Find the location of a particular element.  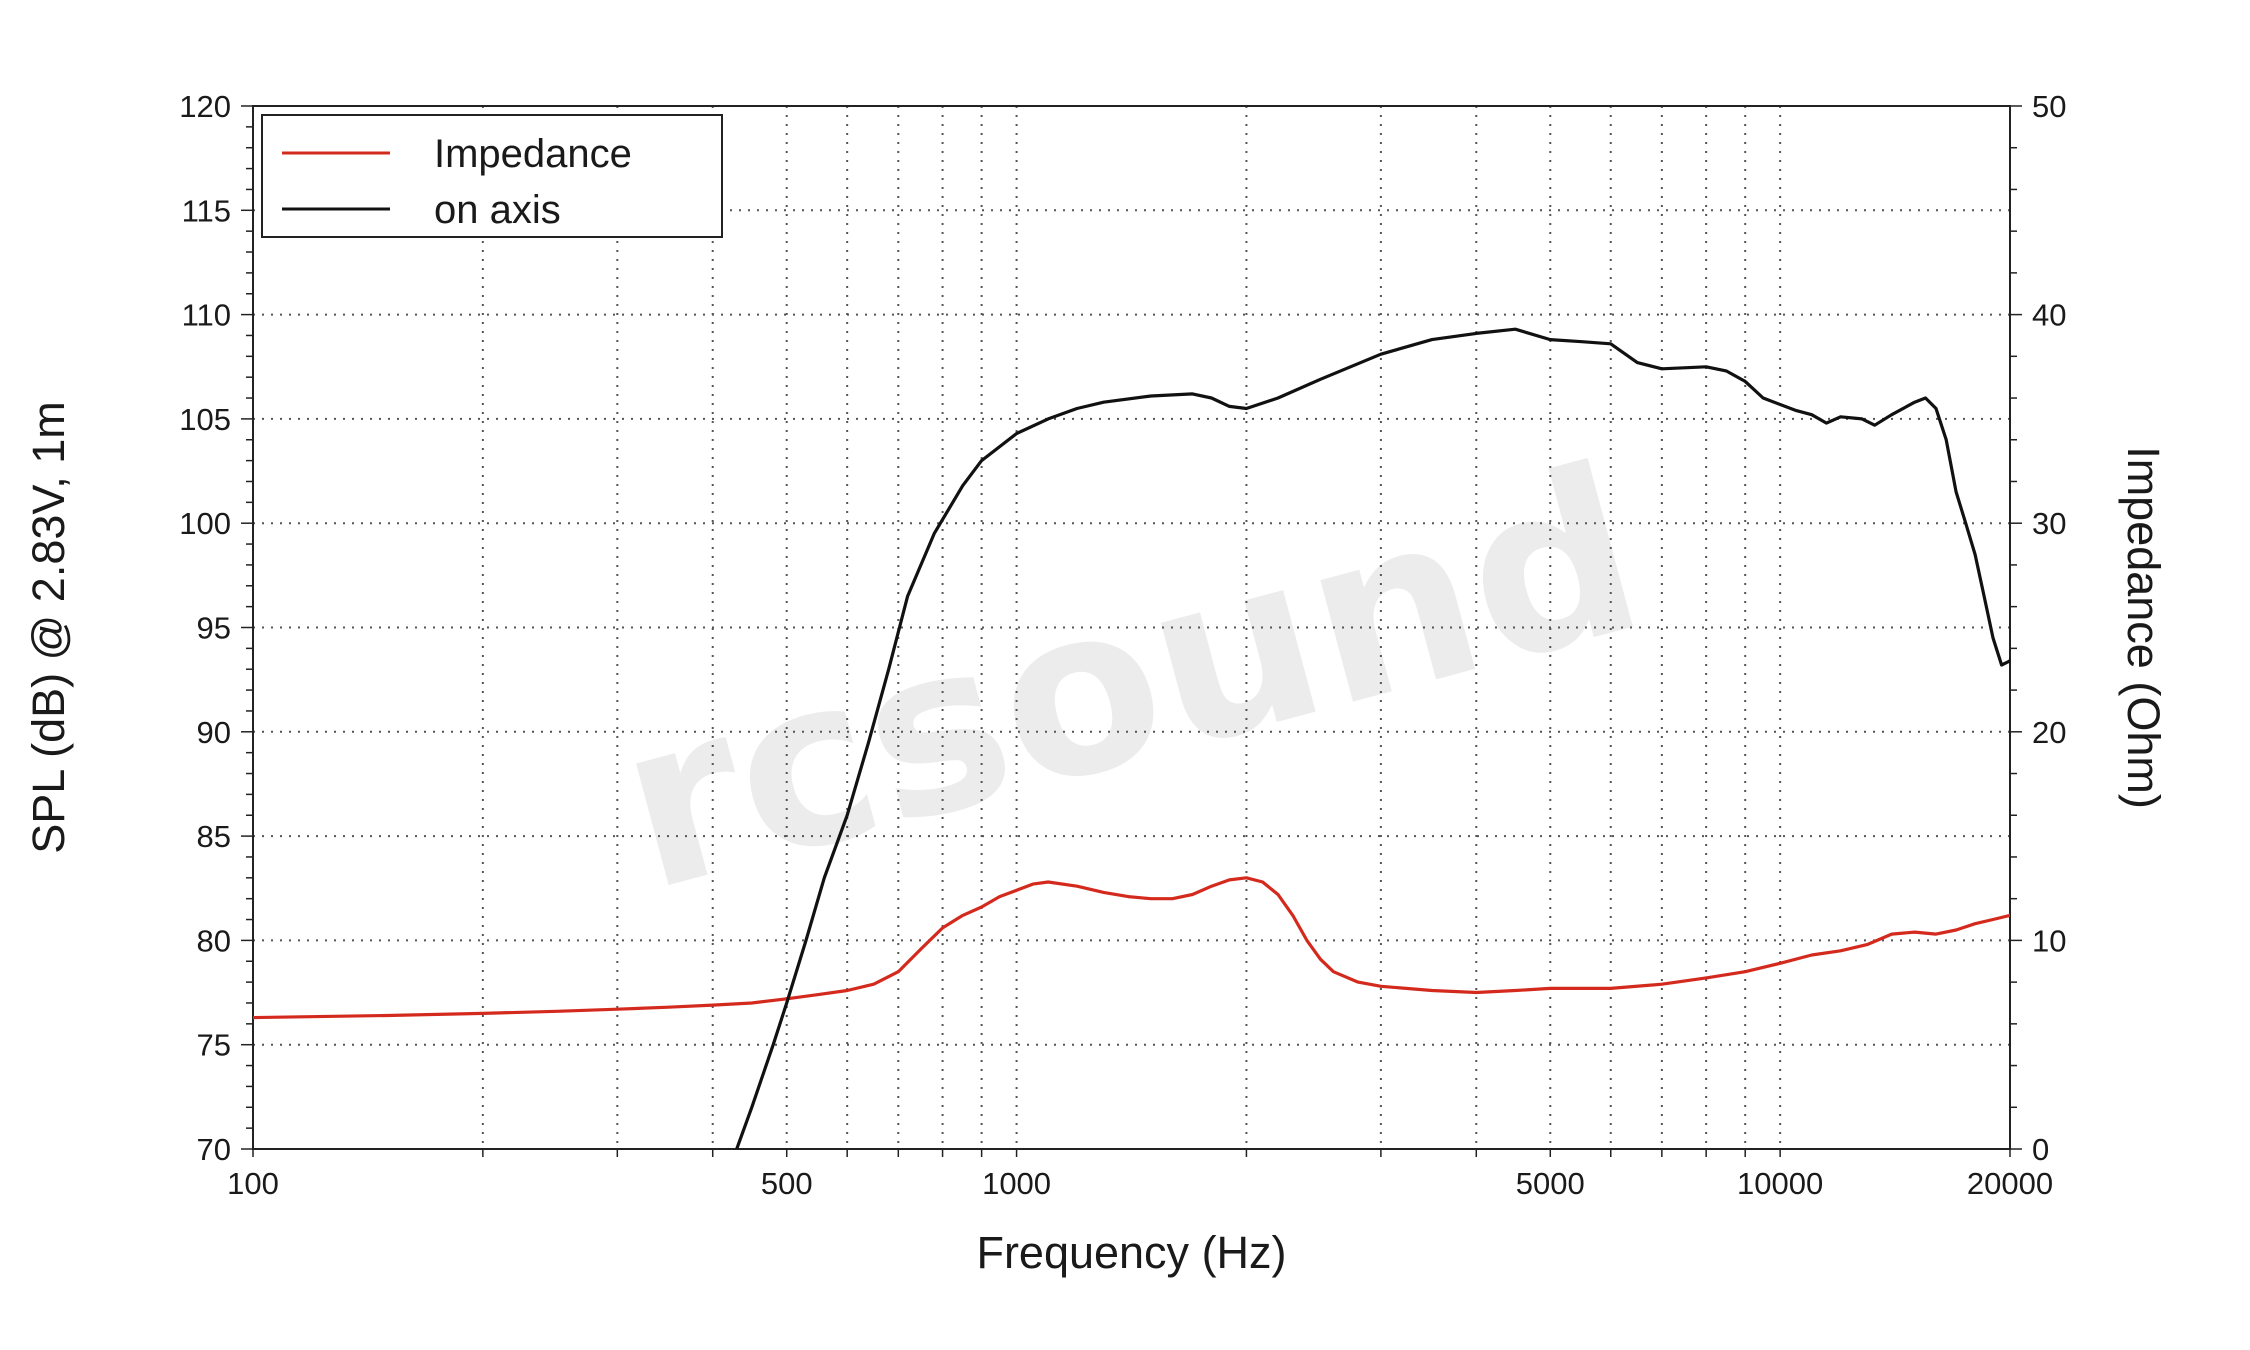

legend: Impedance on axis is located at coordinates (492, 176).